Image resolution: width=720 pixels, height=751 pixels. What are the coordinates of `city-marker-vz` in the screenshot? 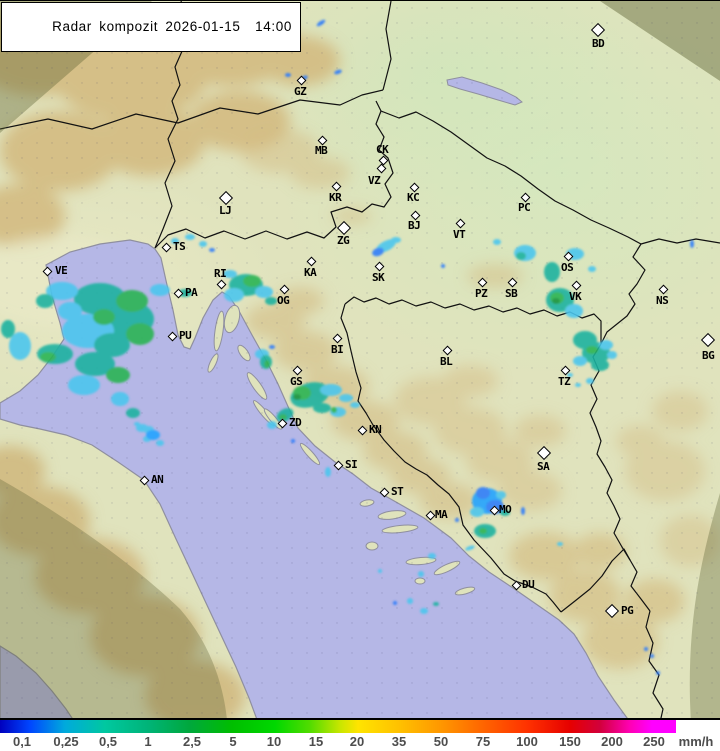 It's located at (381, 168).